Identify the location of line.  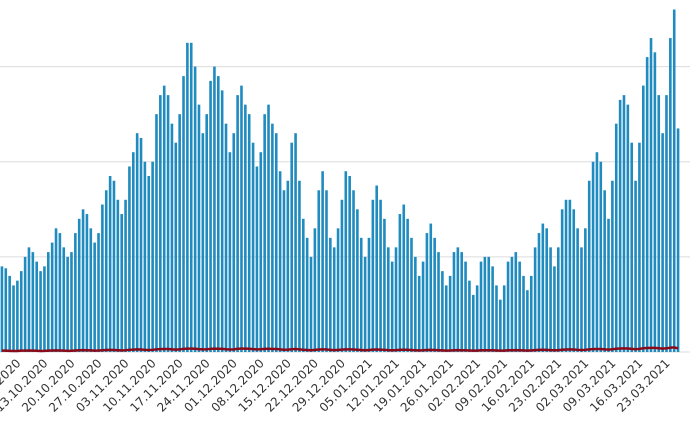
(340, 349).